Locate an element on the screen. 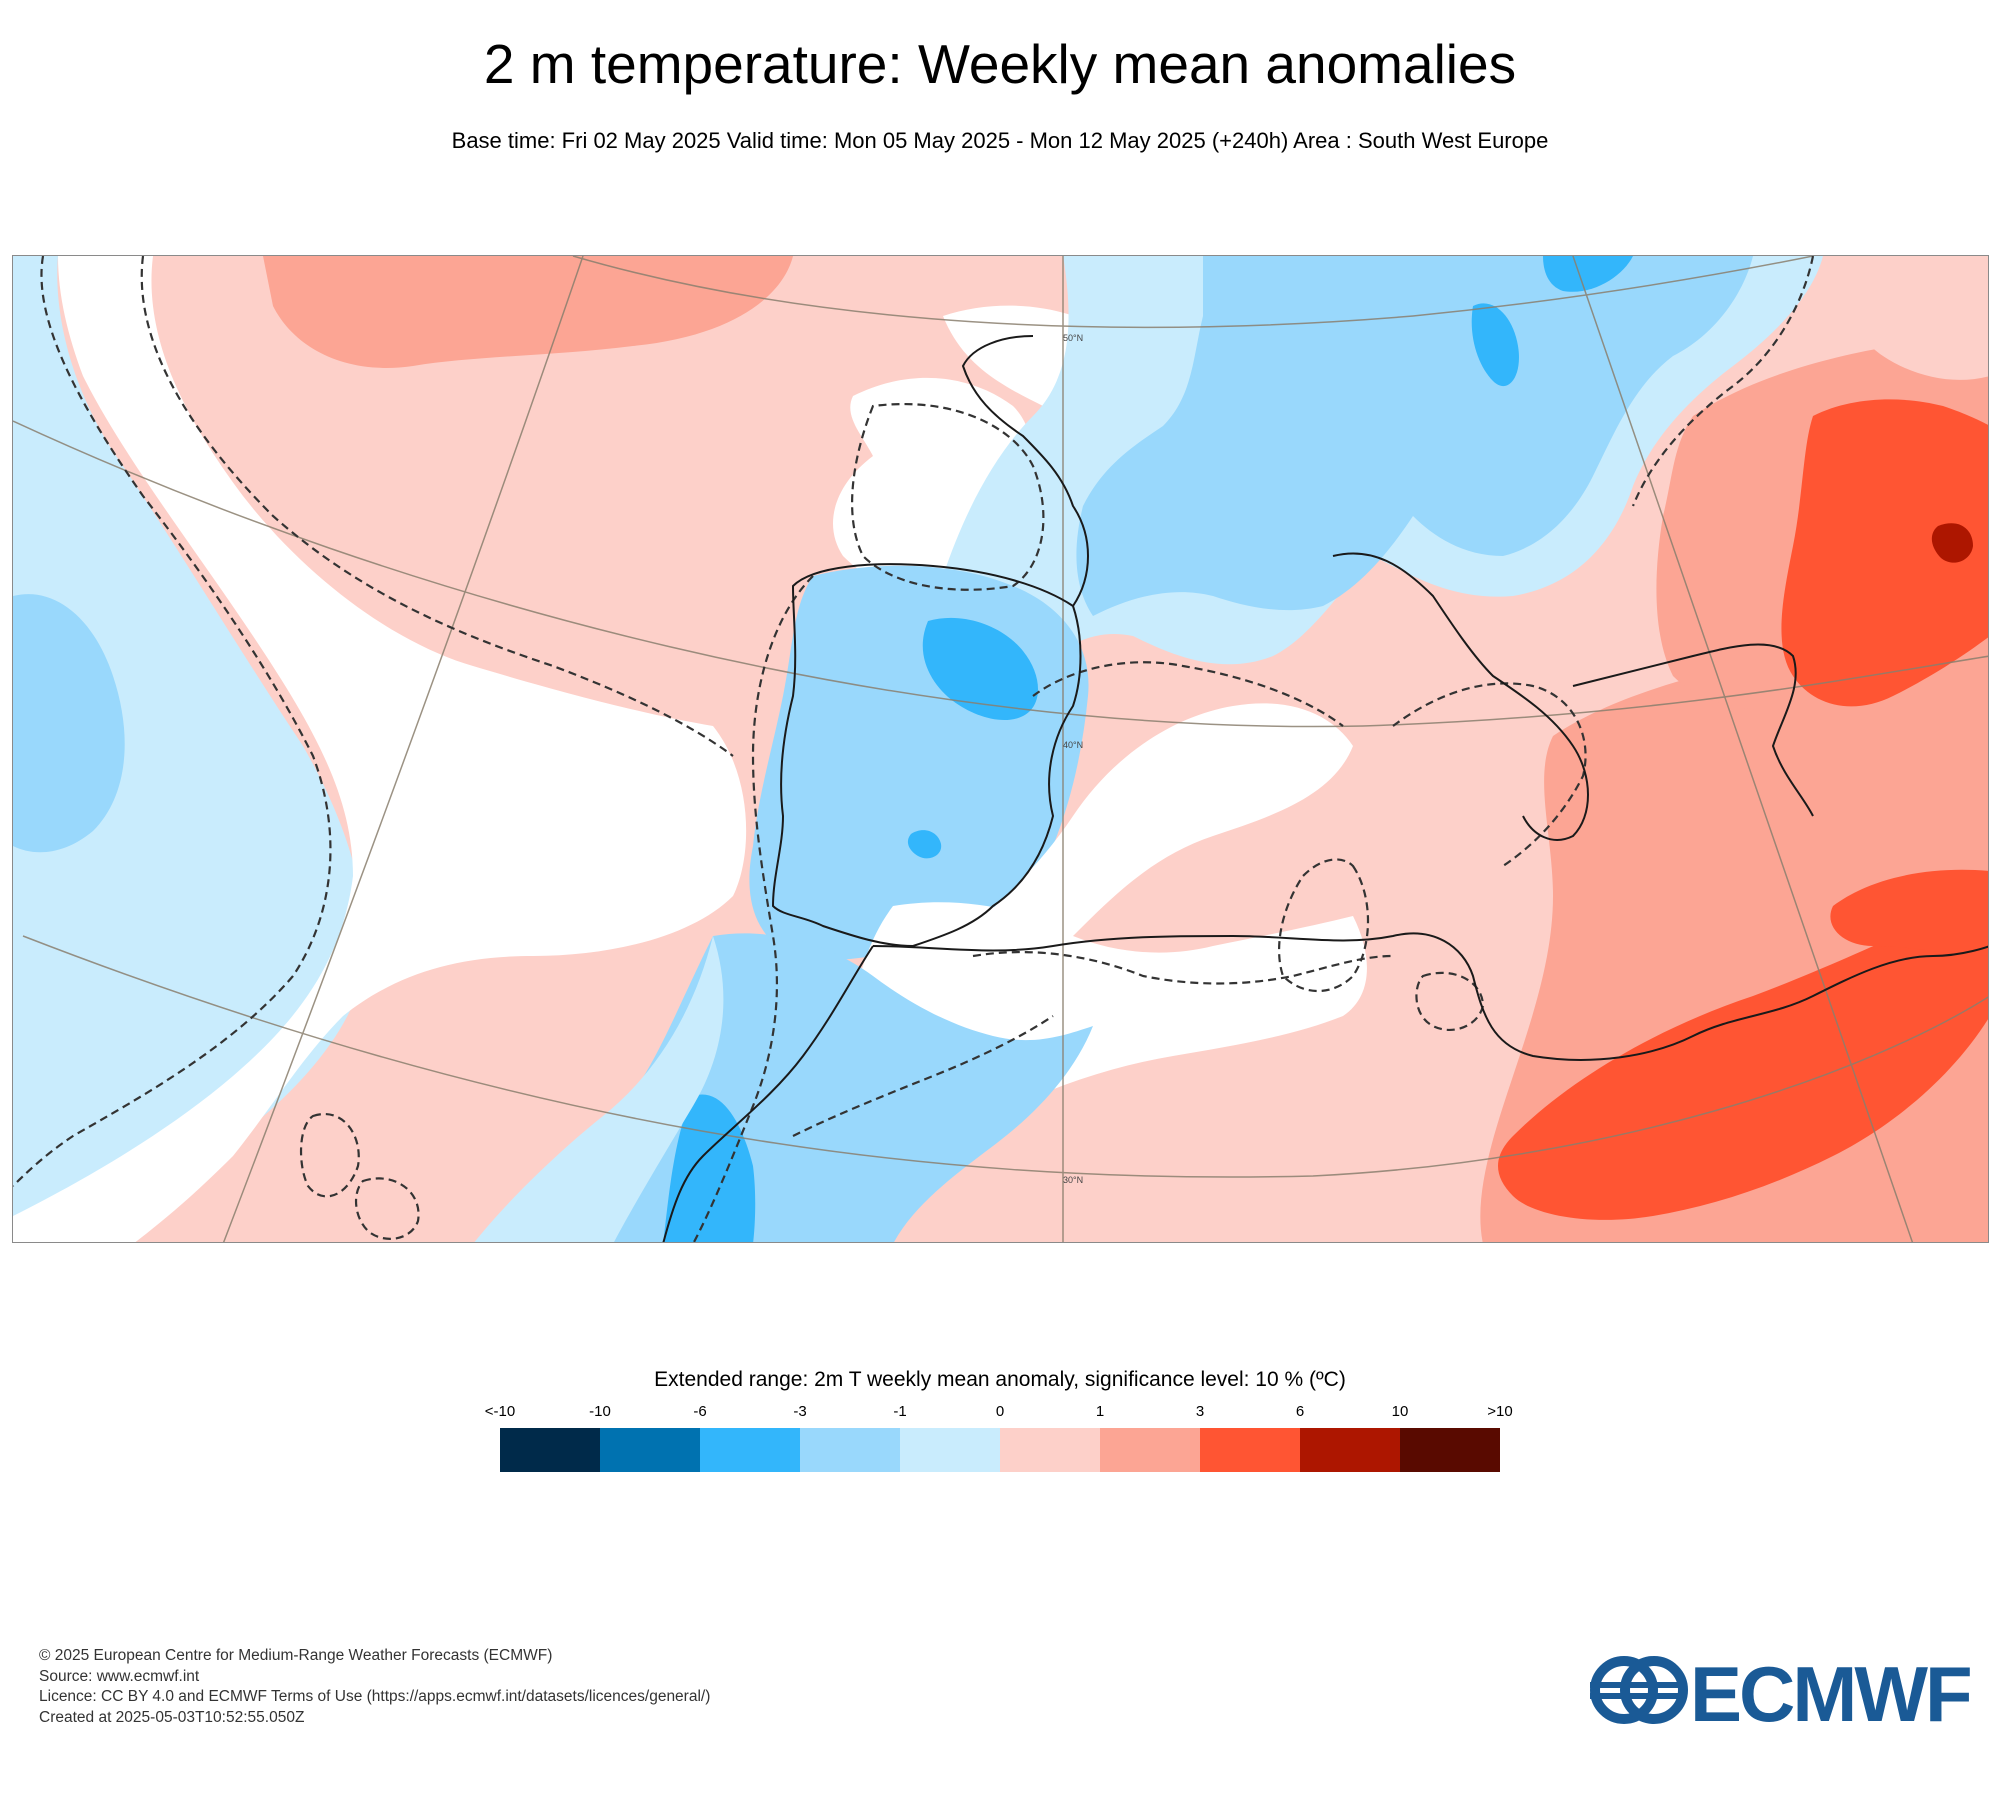 The width and height of the screenshot is (2000, 1800). greece-very-warm-region is located at coordinates (1952, 543).